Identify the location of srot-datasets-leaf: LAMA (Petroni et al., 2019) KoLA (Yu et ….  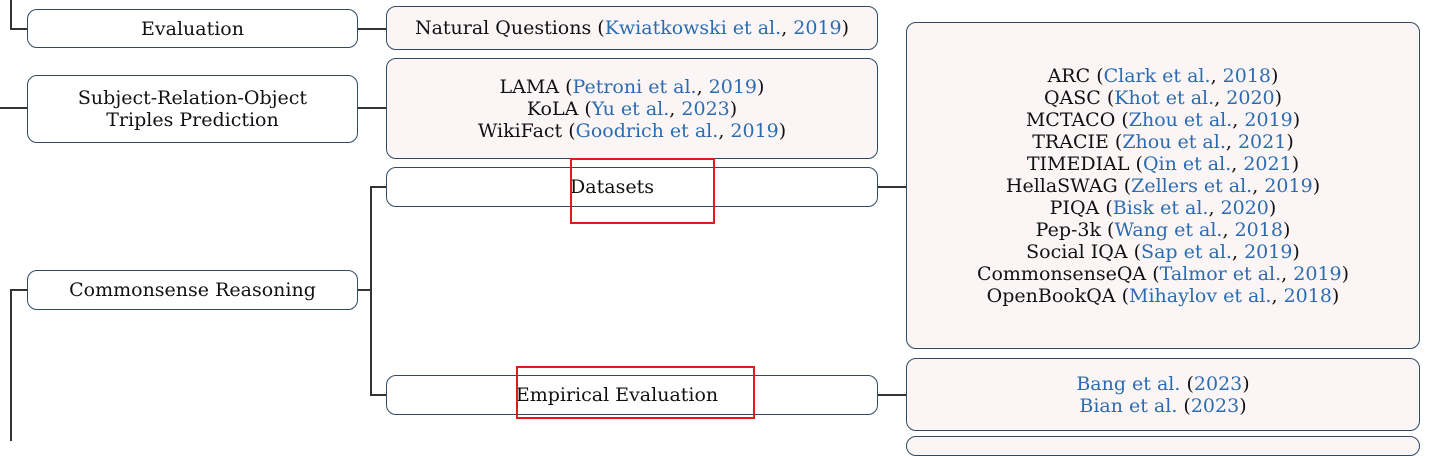
(632, 108).